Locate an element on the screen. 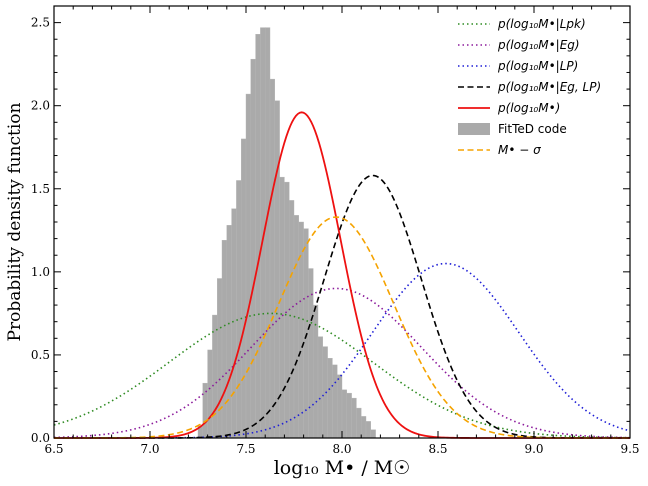 This screenshot has width=648, height=486. x-tick-label: 7.0 is located at coordinates (149, 449).